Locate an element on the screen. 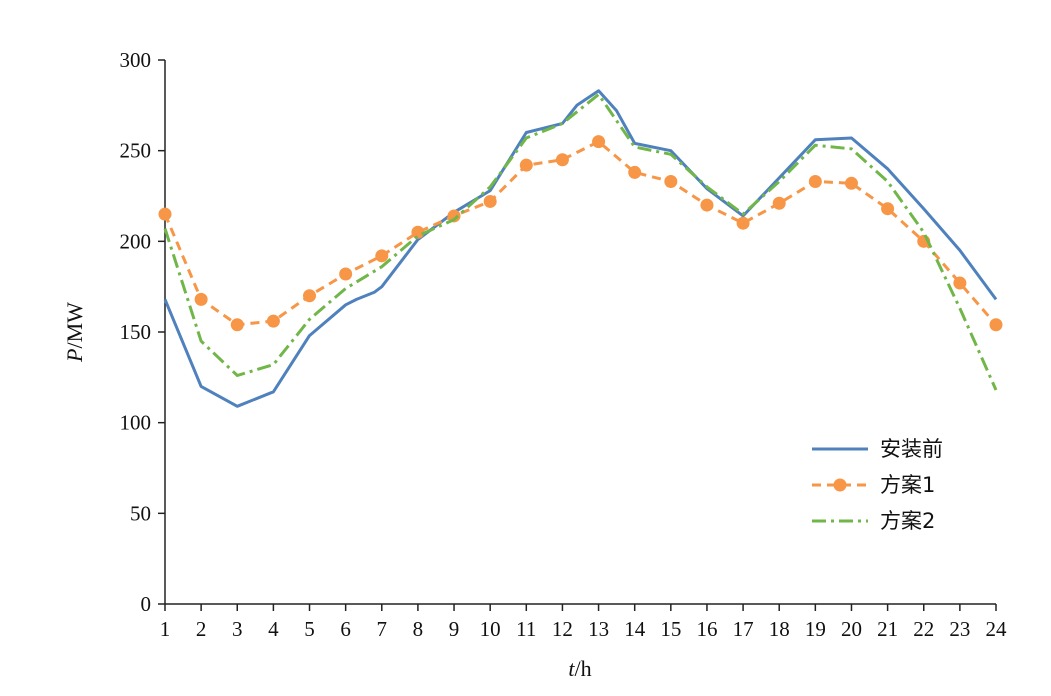 This screenshot has width=1051, height=696. y-axis-variable: P is located at coordinates (74, 356).